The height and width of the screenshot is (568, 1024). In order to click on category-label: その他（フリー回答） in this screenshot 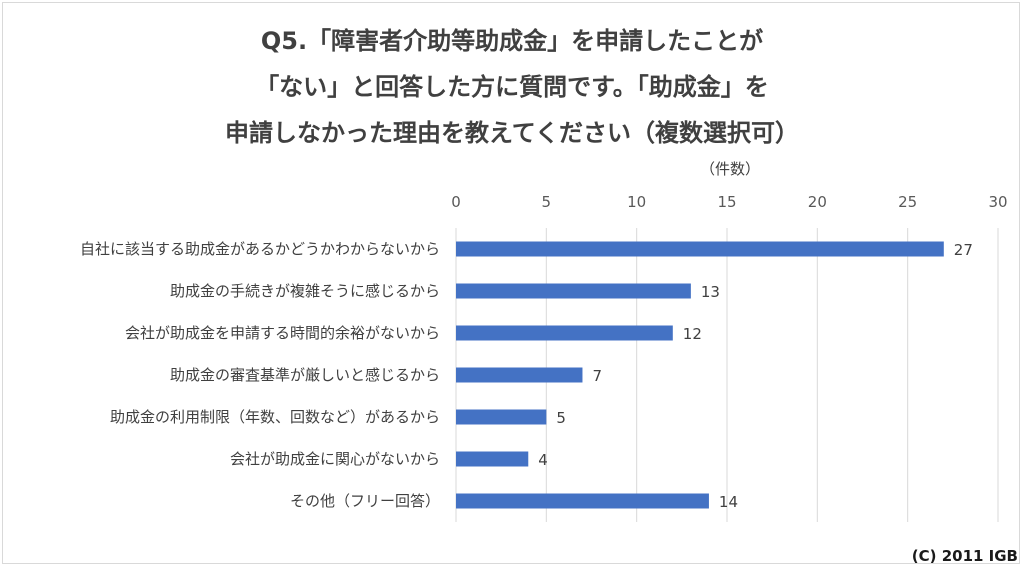, I will do `click(365, 501)`.